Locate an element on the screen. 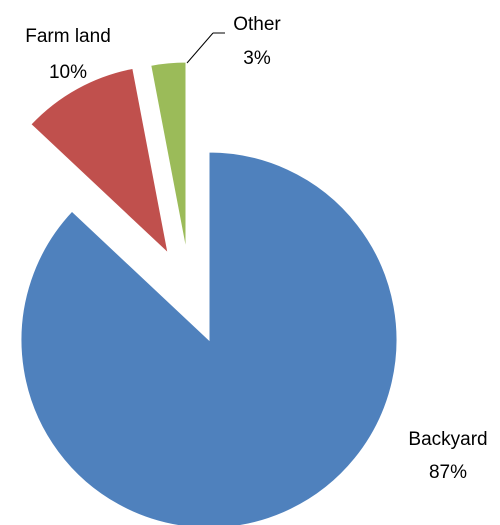 The image size is (500, 525). other-leader-line is located at coordinates (200, 48).